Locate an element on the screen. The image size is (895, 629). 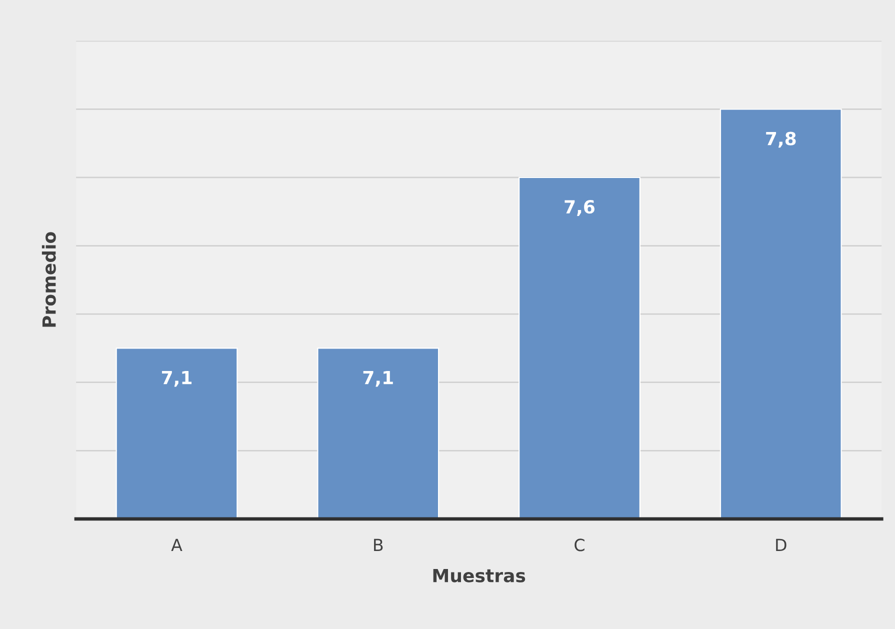
x-tick-label: C is located at coordinates (579, 545).